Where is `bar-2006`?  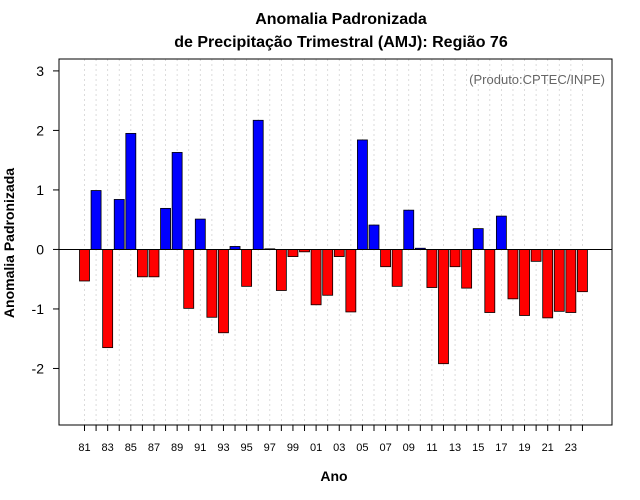 bar-2006 is located at coordinates (374, 237).